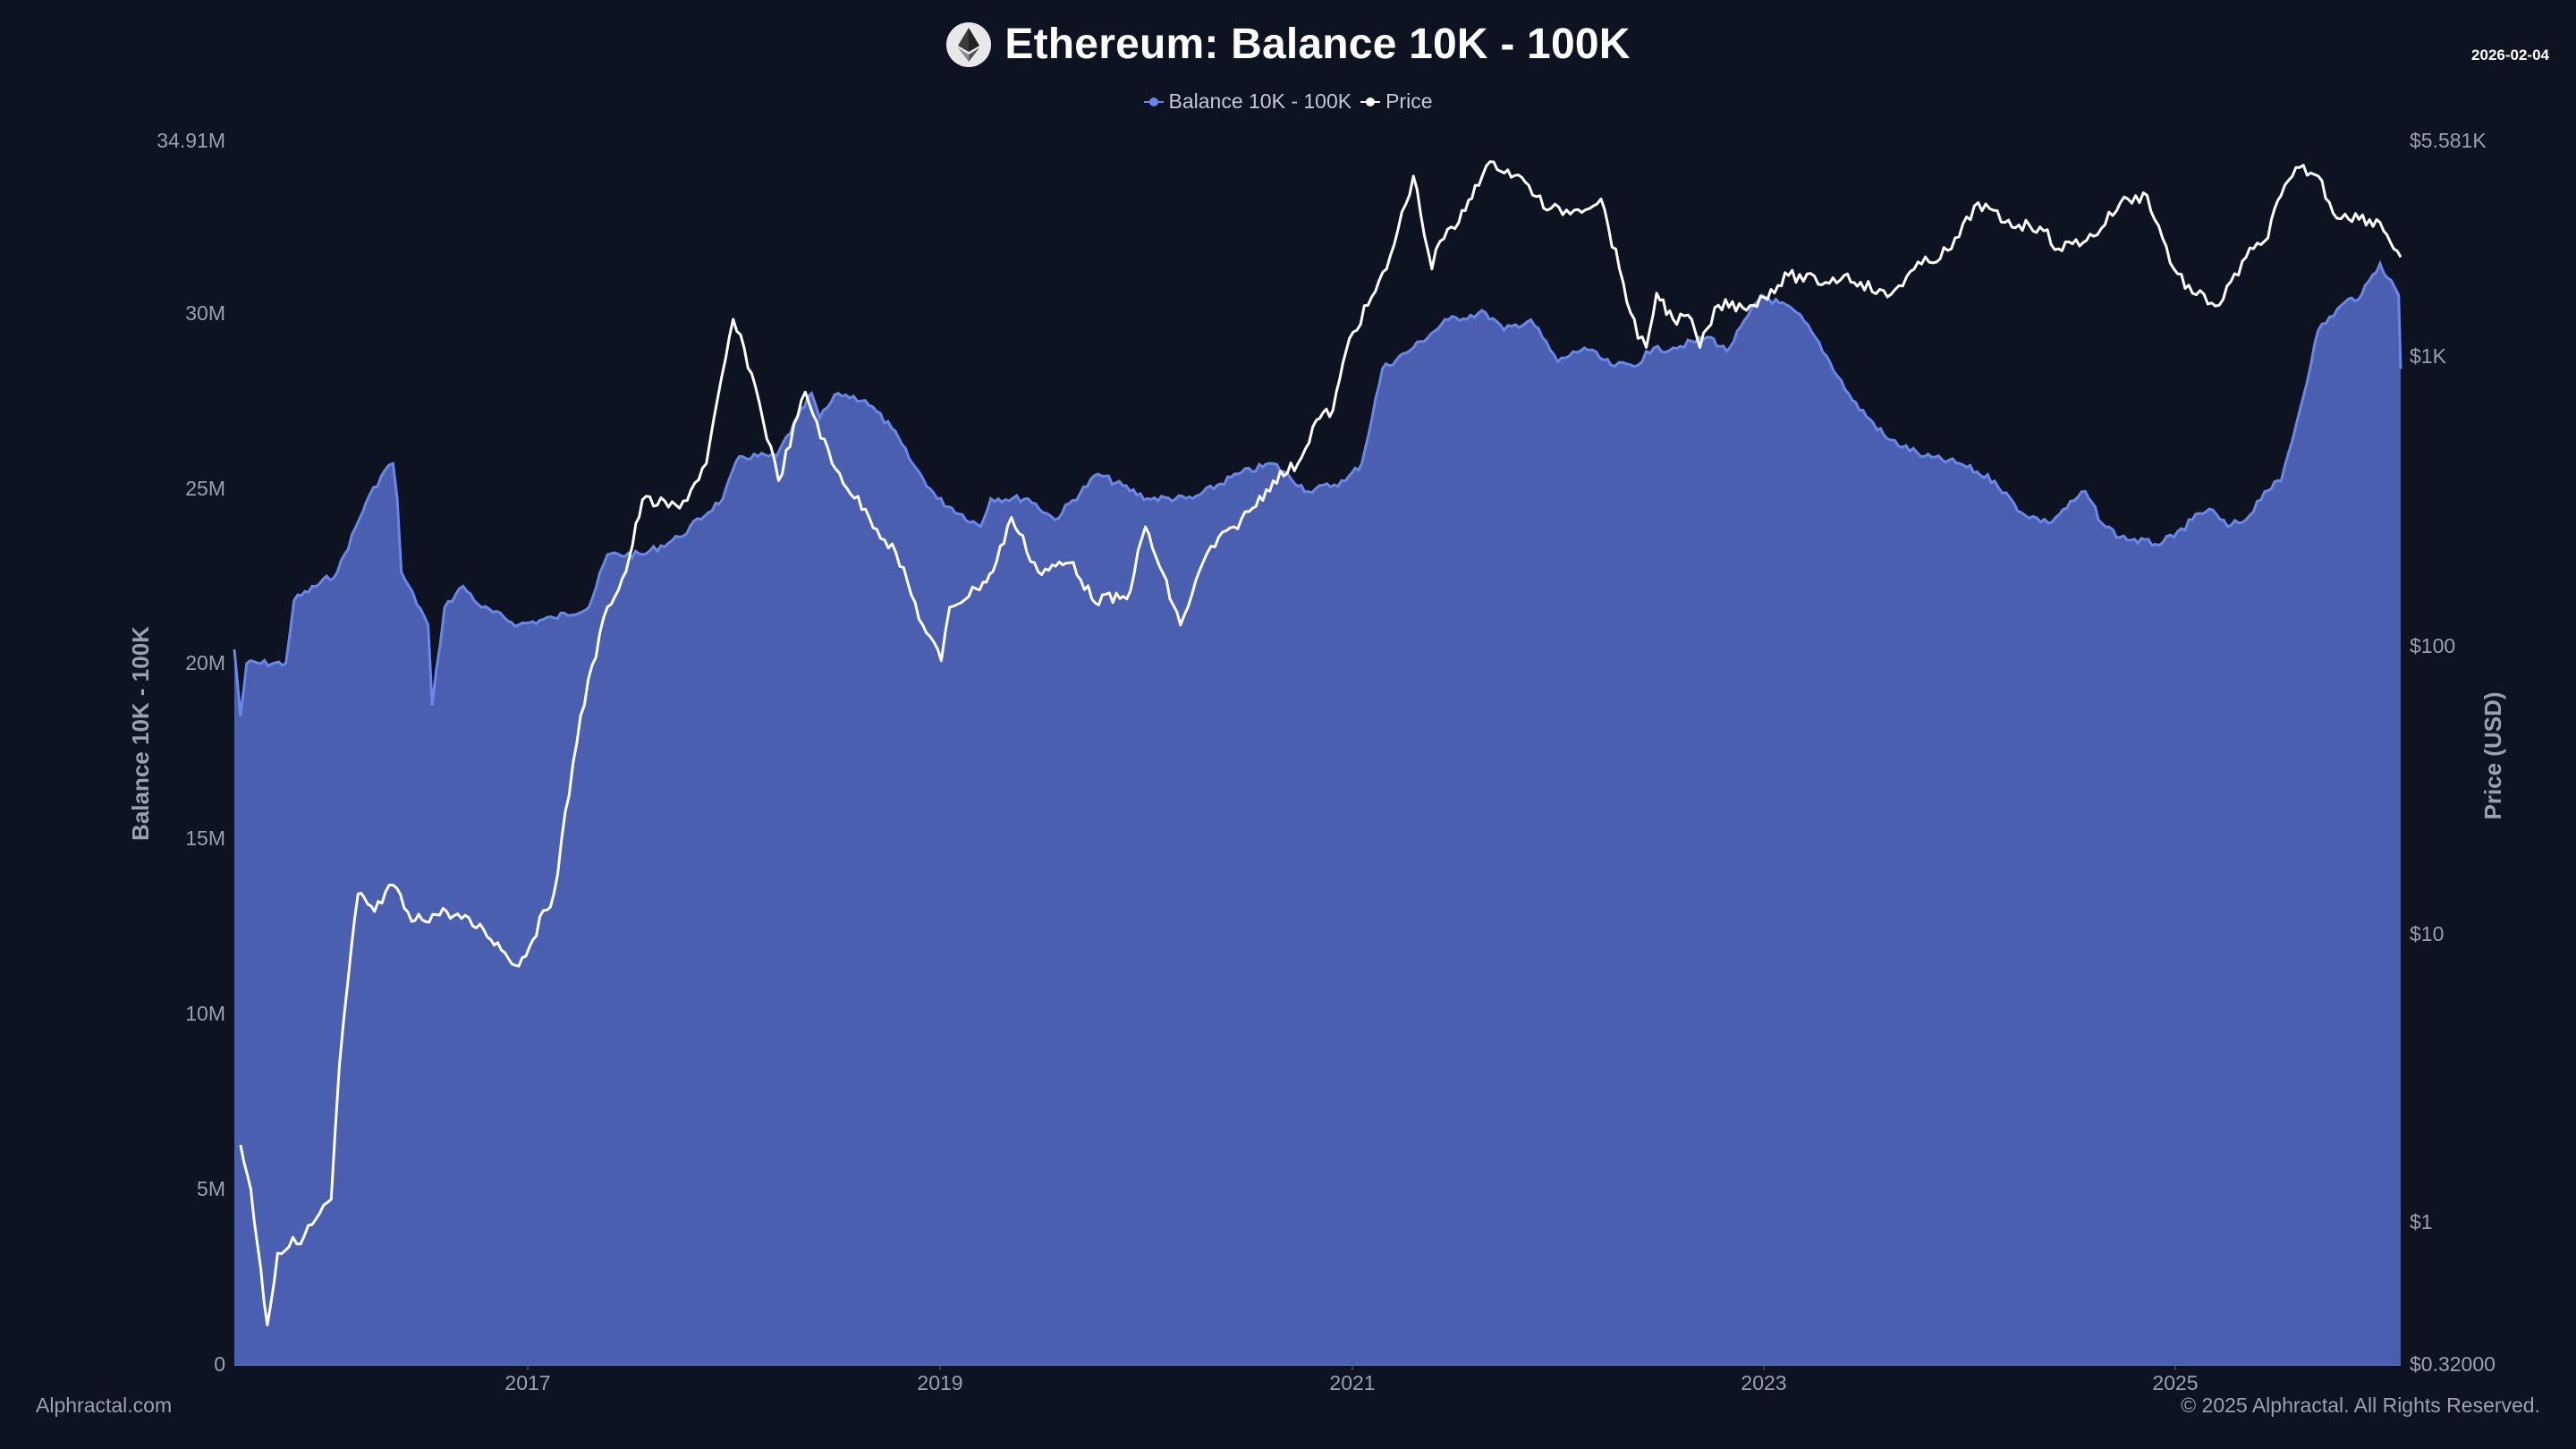 This screenshot has height=1449, width=2576. What do you see at coordinates (1317, 44) in the screenshot?
I see `chart-title: Ethereum: Balance 10K - 100K` at bounding box center [1317, 44].